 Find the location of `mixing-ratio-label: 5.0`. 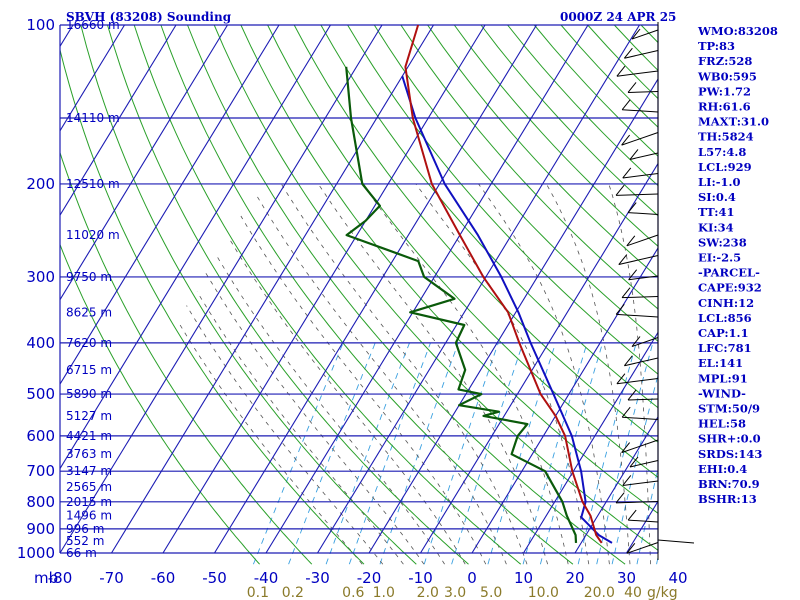

mixing-ratio-label: 5.0 is located at coordinates (491, 592).